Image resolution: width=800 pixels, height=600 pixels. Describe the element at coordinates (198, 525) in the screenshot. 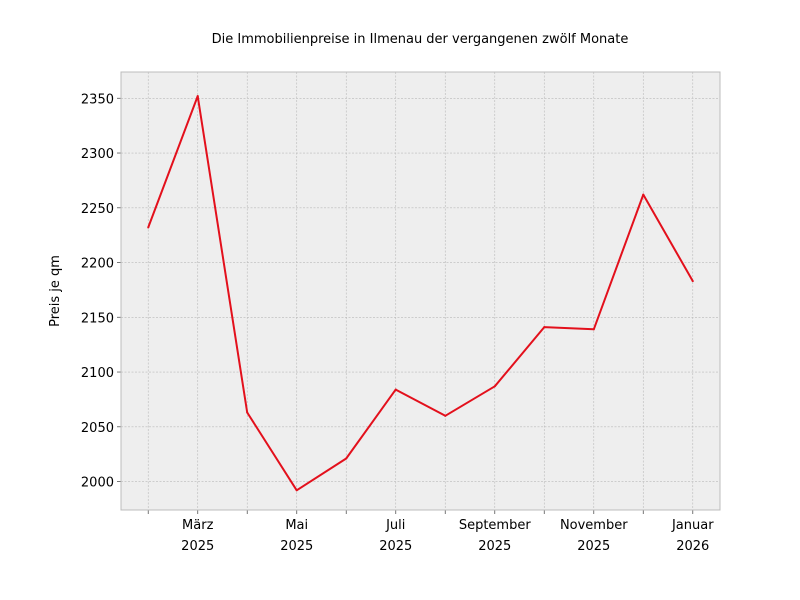

I see `x-tick-label-month: März` at that location.